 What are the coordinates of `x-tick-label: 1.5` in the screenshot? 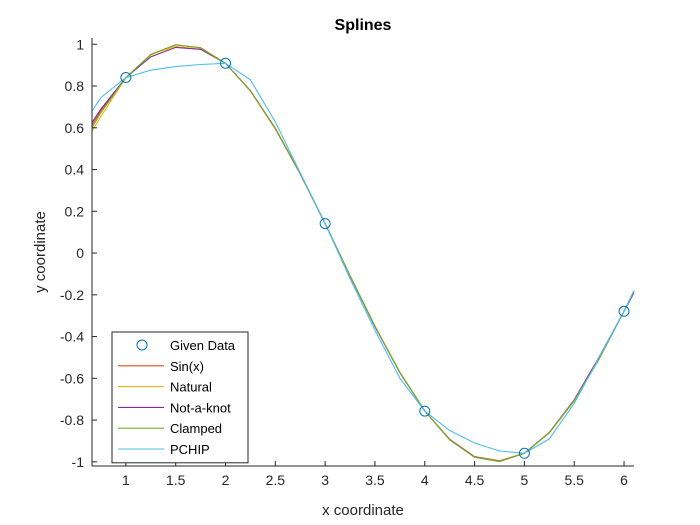 It's located at (176, 480).